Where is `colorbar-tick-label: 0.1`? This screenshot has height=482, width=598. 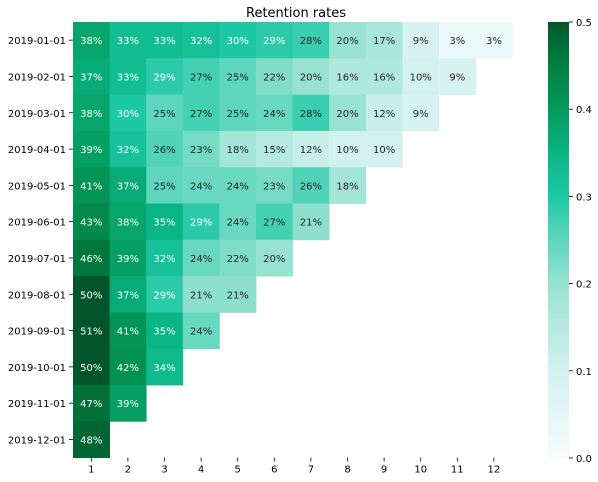
colorbar-tick-label: 0.1 is located at coordinates (584, 372).